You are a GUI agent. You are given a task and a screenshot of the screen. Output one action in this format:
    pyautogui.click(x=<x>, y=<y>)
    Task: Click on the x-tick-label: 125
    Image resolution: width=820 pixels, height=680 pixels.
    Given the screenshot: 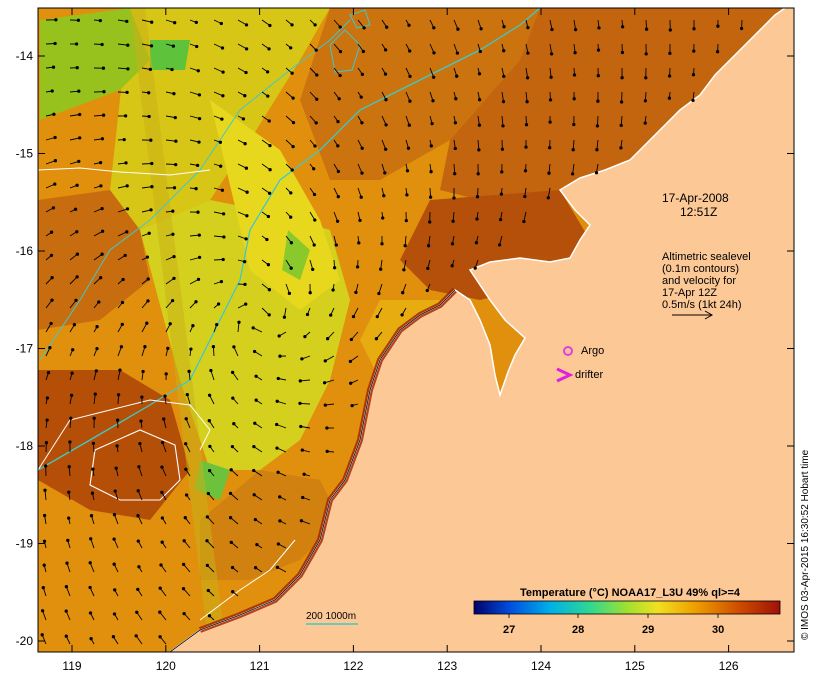 What is the action you would take?
    pyautogui.click(x=635, y=666)
    